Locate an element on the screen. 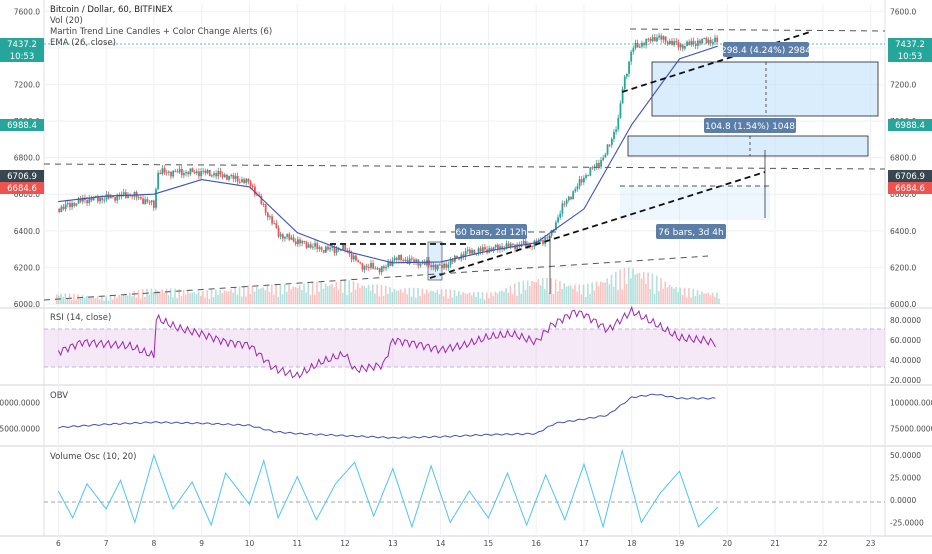  obv-line is located at coordinates (387, 416).